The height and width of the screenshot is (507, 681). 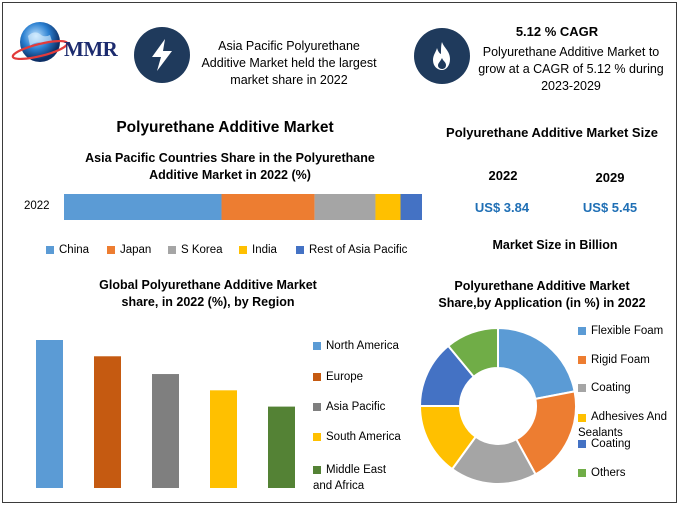 I want to click on legend-label: Japan, so click(x=136, y=250).